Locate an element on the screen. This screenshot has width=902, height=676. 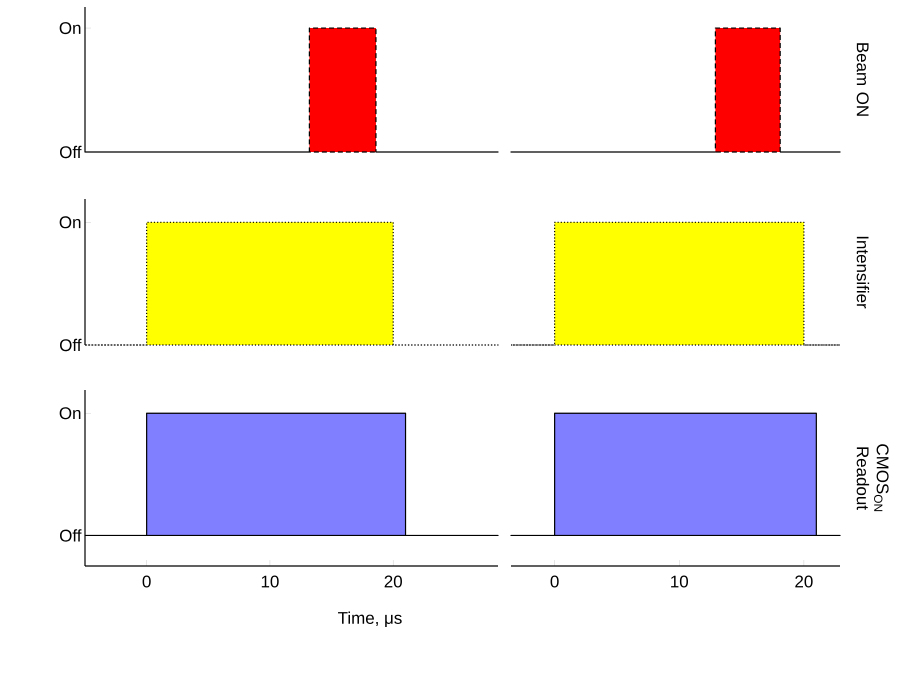
x-axis-title: Time, μs is located at coordinates (370, 620).